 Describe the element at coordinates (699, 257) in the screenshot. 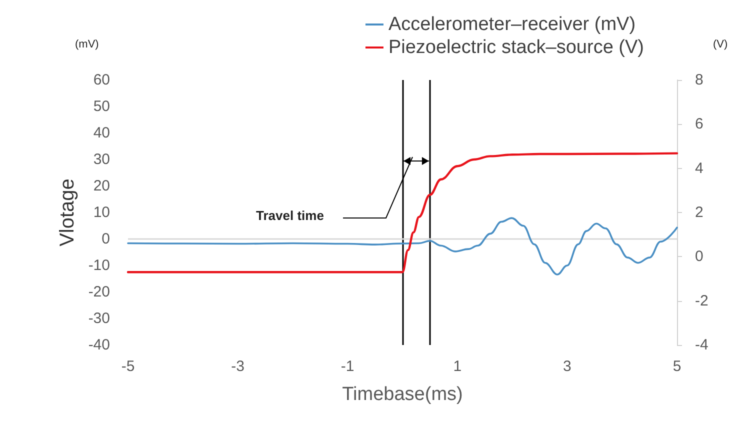

I see `y2-tick-label: 0` at that location.